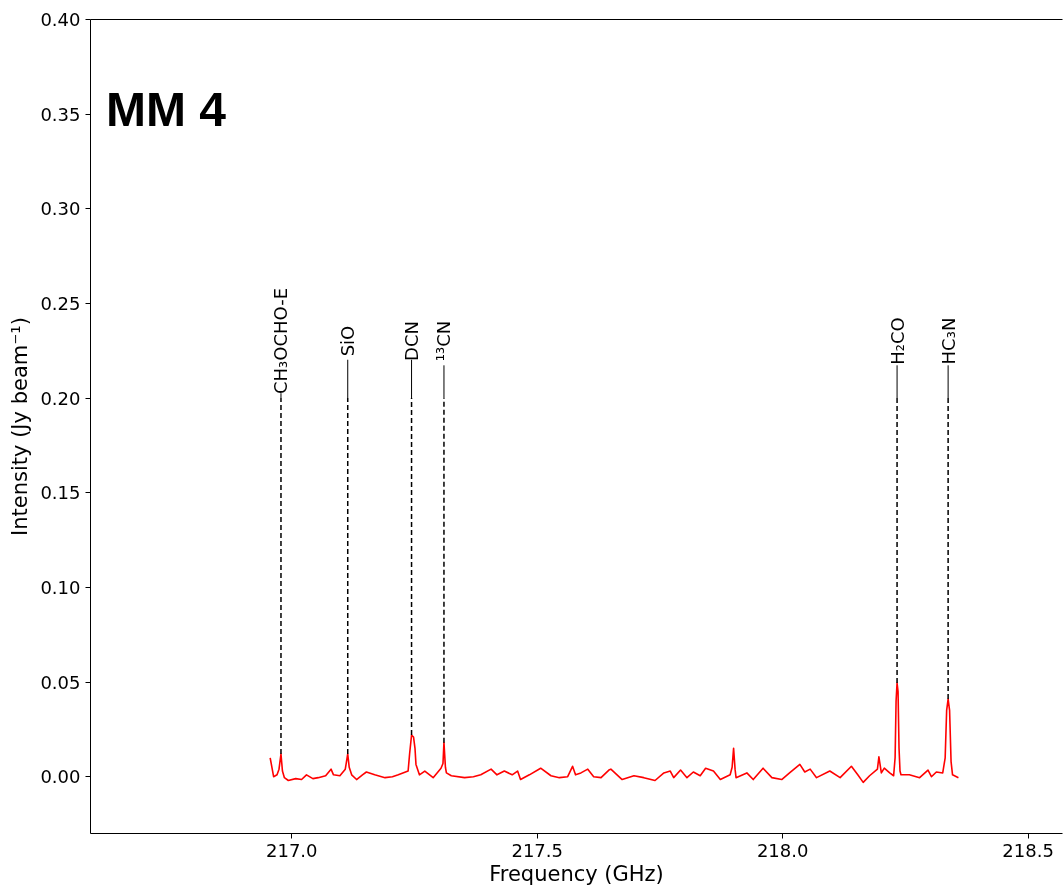 This screenshot has height=888, width=1063. What do you see at coordinates (281, 341) in the screenshot?
I see `ref-line-label: CH₃OCHO-E` at bounding box center [281, 341].